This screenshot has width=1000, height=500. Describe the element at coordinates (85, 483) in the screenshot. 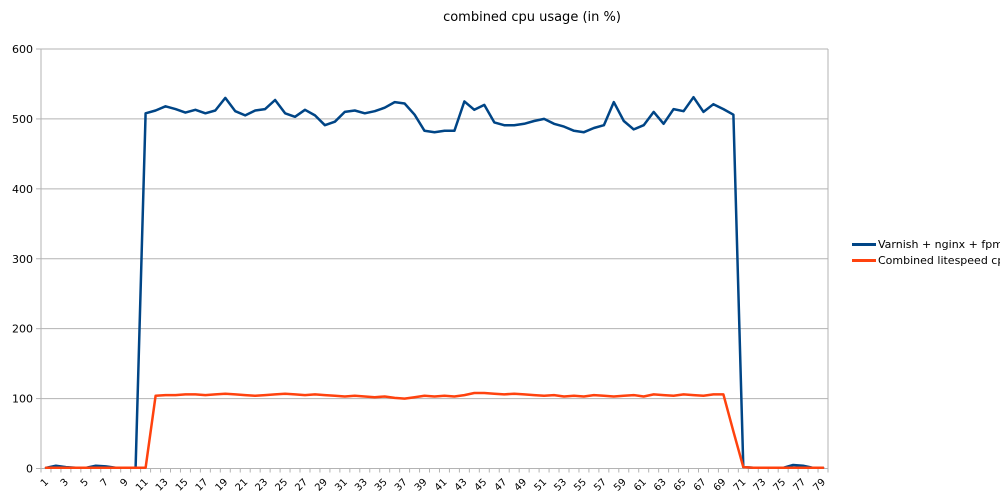

I see `x-tick-label-5: 5` at that location.